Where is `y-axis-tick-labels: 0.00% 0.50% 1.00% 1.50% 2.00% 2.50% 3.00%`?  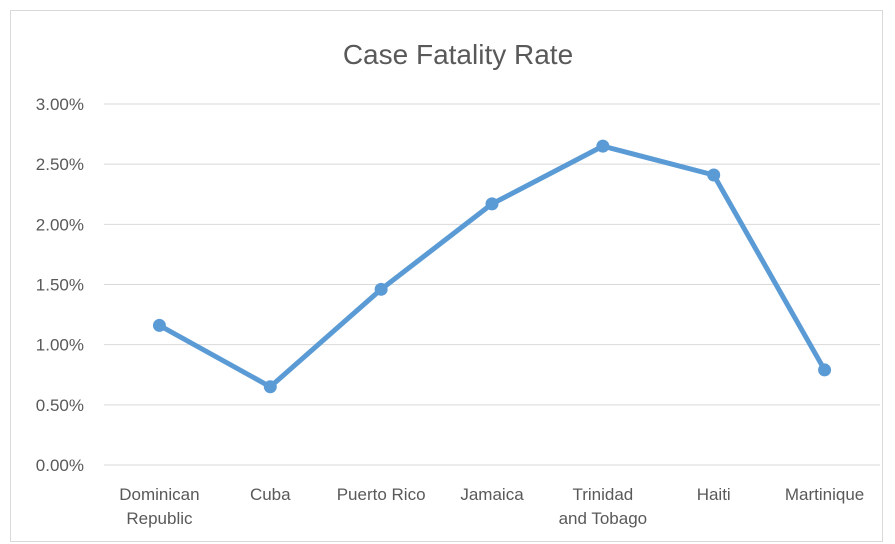 y-axis-tick-labels: 0.00% 0.50% 1.00% 1.50% 2.00% 2.50% 3.00% is located at coordinates (60, 285).